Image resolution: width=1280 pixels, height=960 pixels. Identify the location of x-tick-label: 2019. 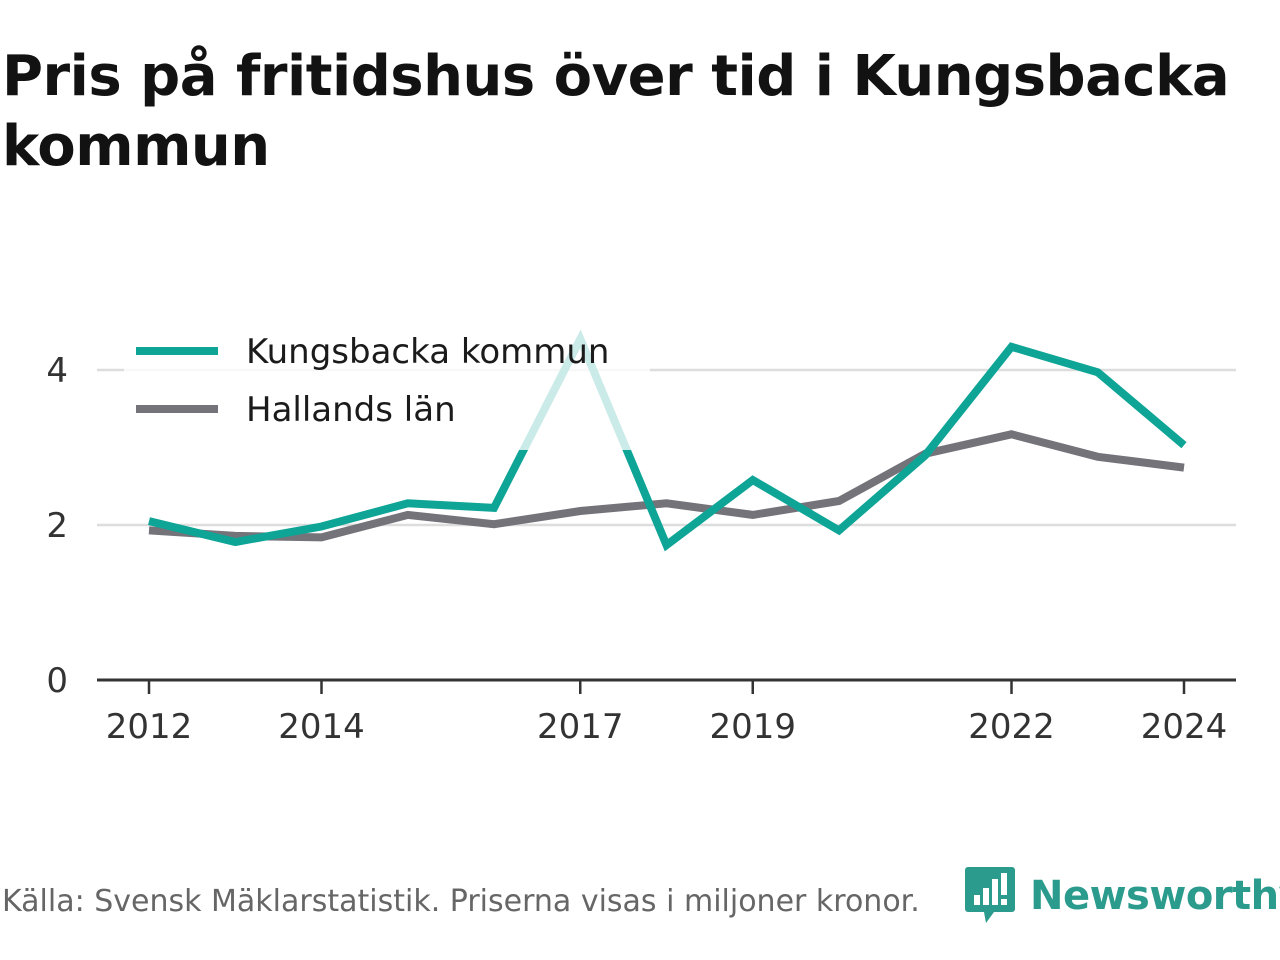
(752, 727).